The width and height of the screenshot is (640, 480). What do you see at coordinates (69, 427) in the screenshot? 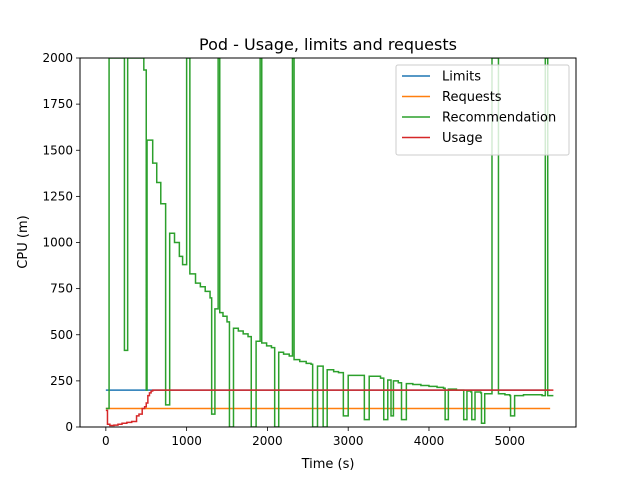
I see `y-tick-label: 0` at bounding box center [69, 427].